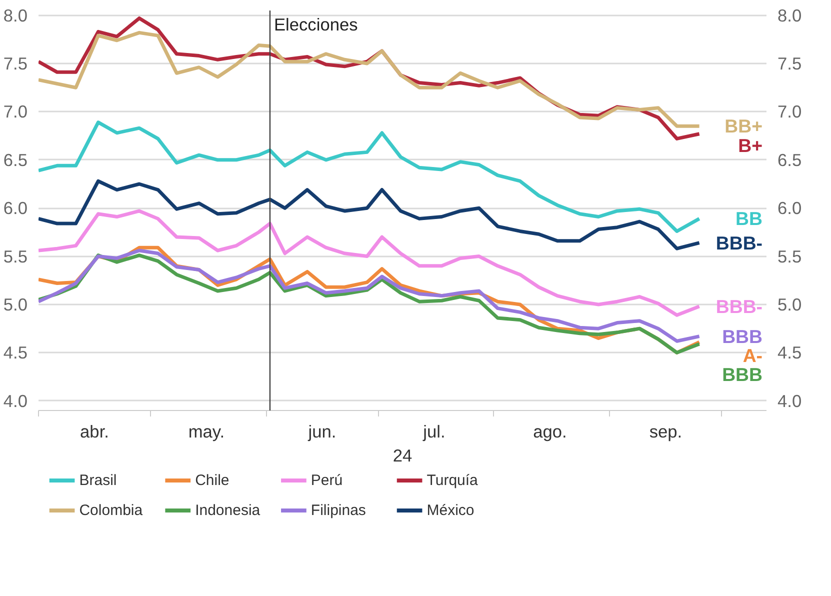 This screenshot has height=596, width=831. I want to click on y2-tick-label: 6.5, so click(790, 160).